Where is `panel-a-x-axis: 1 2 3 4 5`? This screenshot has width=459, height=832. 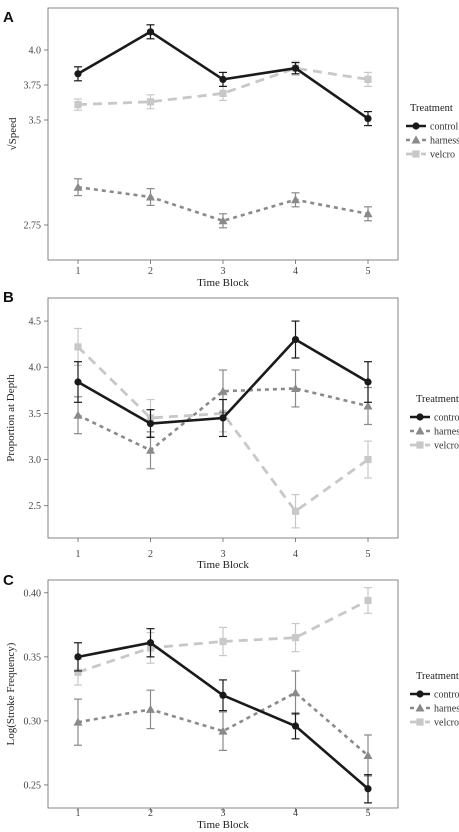 panel-a-x-axis: 1 2 3 4 5 is located at coordinates (223, 268).